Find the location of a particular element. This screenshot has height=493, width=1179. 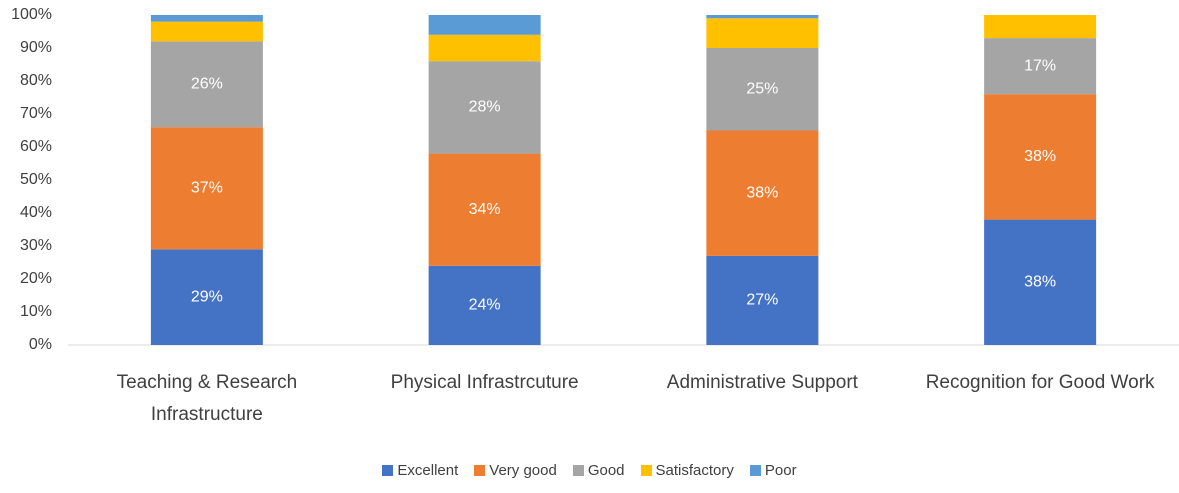

data-label: 25% is located at coordinates (762, 88).